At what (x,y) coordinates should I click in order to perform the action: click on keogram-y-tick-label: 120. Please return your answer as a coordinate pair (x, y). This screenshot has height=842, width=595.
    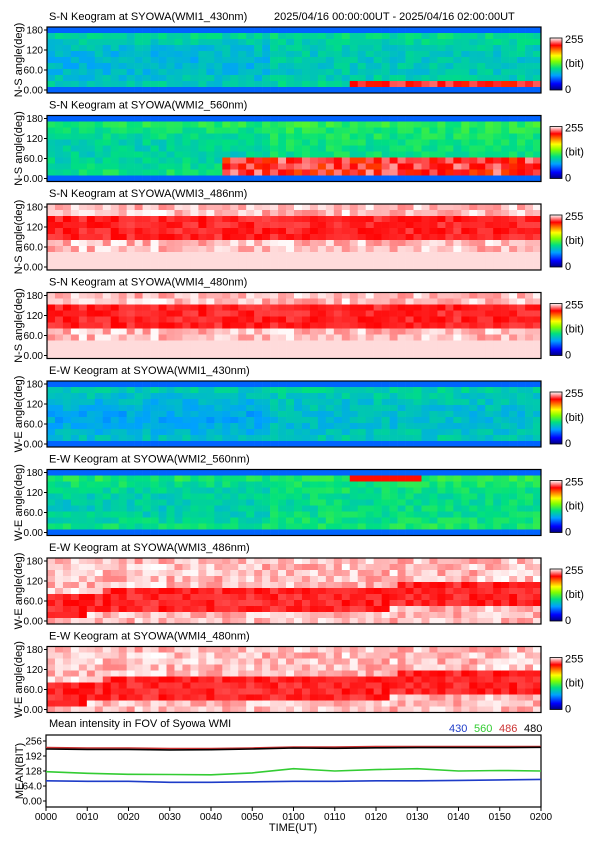
    Looking at the image, I should click on (34, 405).